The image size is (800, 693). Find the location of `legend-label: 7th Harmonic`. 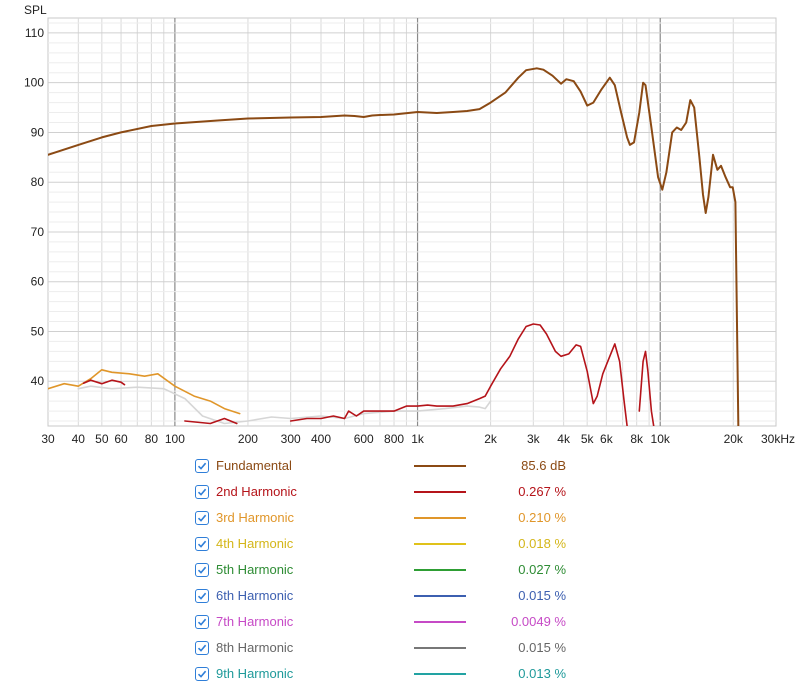

legend-label: 7th Harmonic is located at coordinates (255, 621).